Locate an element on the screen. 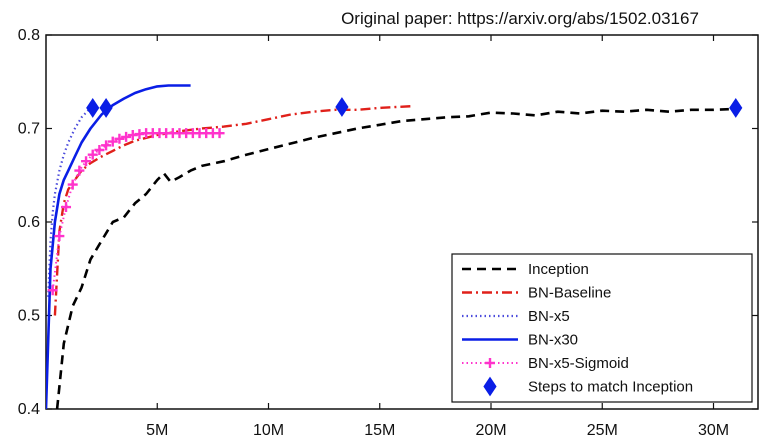 Image resolution: width=765 pixels, height=446 pixels. series-line-bn-x5-sigmoid is located at coordinates (135, 211).